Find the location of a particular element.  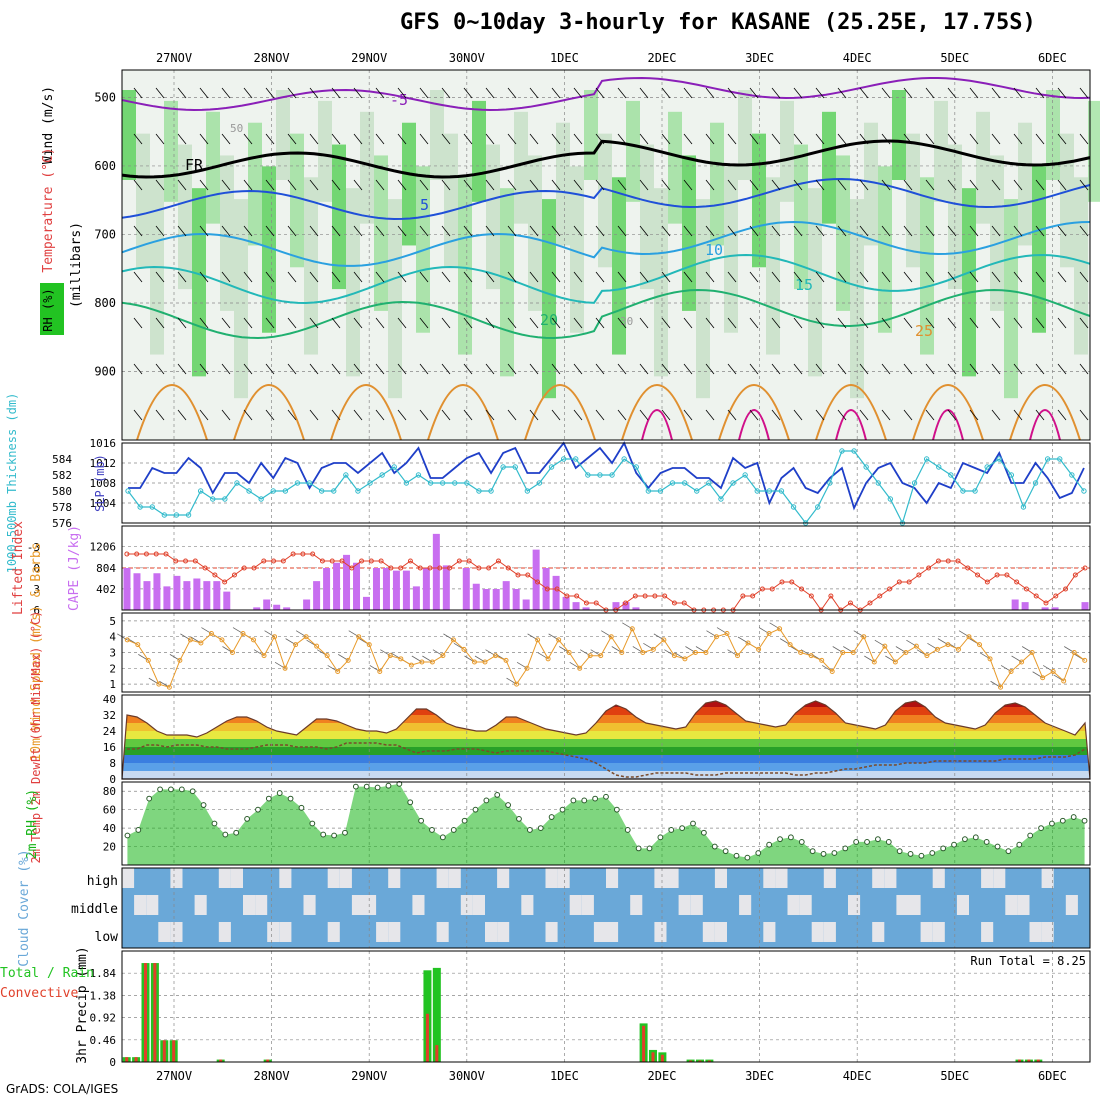

wind-speed-line is located at coordinates (606, 658).